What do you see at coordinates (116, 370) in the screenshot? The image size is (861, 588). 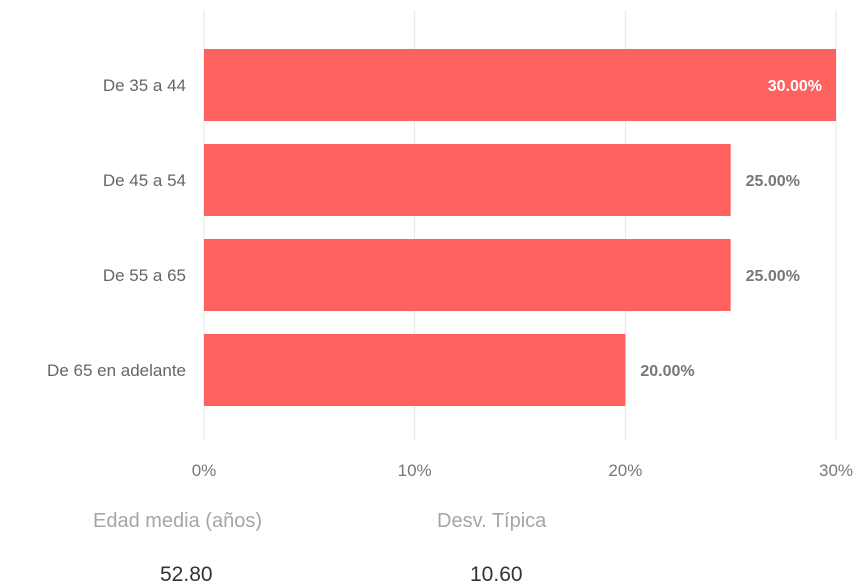 I see `category-label: De 65 en adelante` at bounding box center [116, 370].